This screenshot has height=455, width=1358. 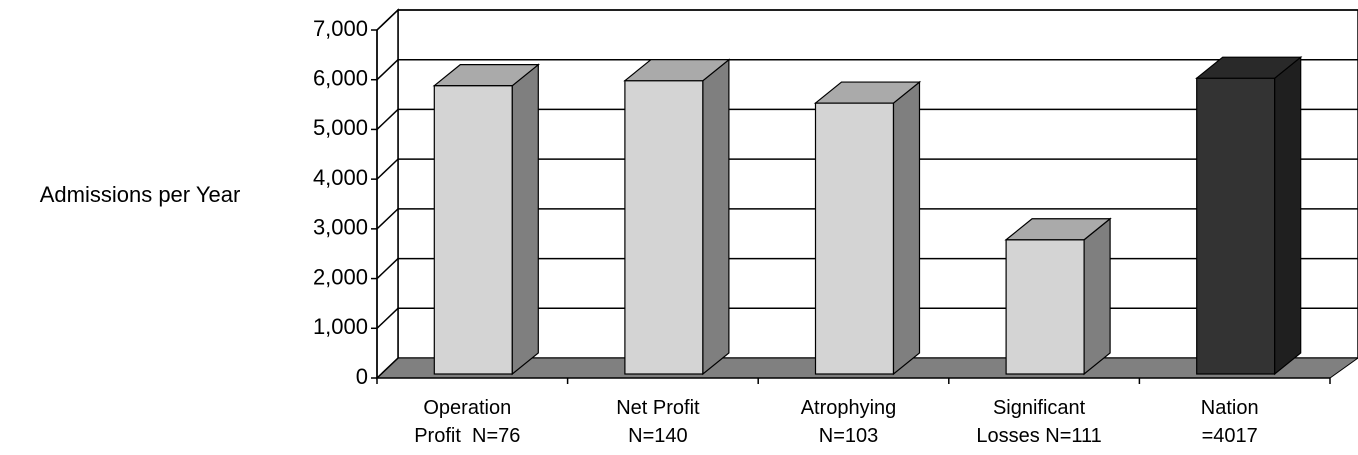 I want to click on x-tick-label: Significant Losses N=111, so click(x=1039, y=422).